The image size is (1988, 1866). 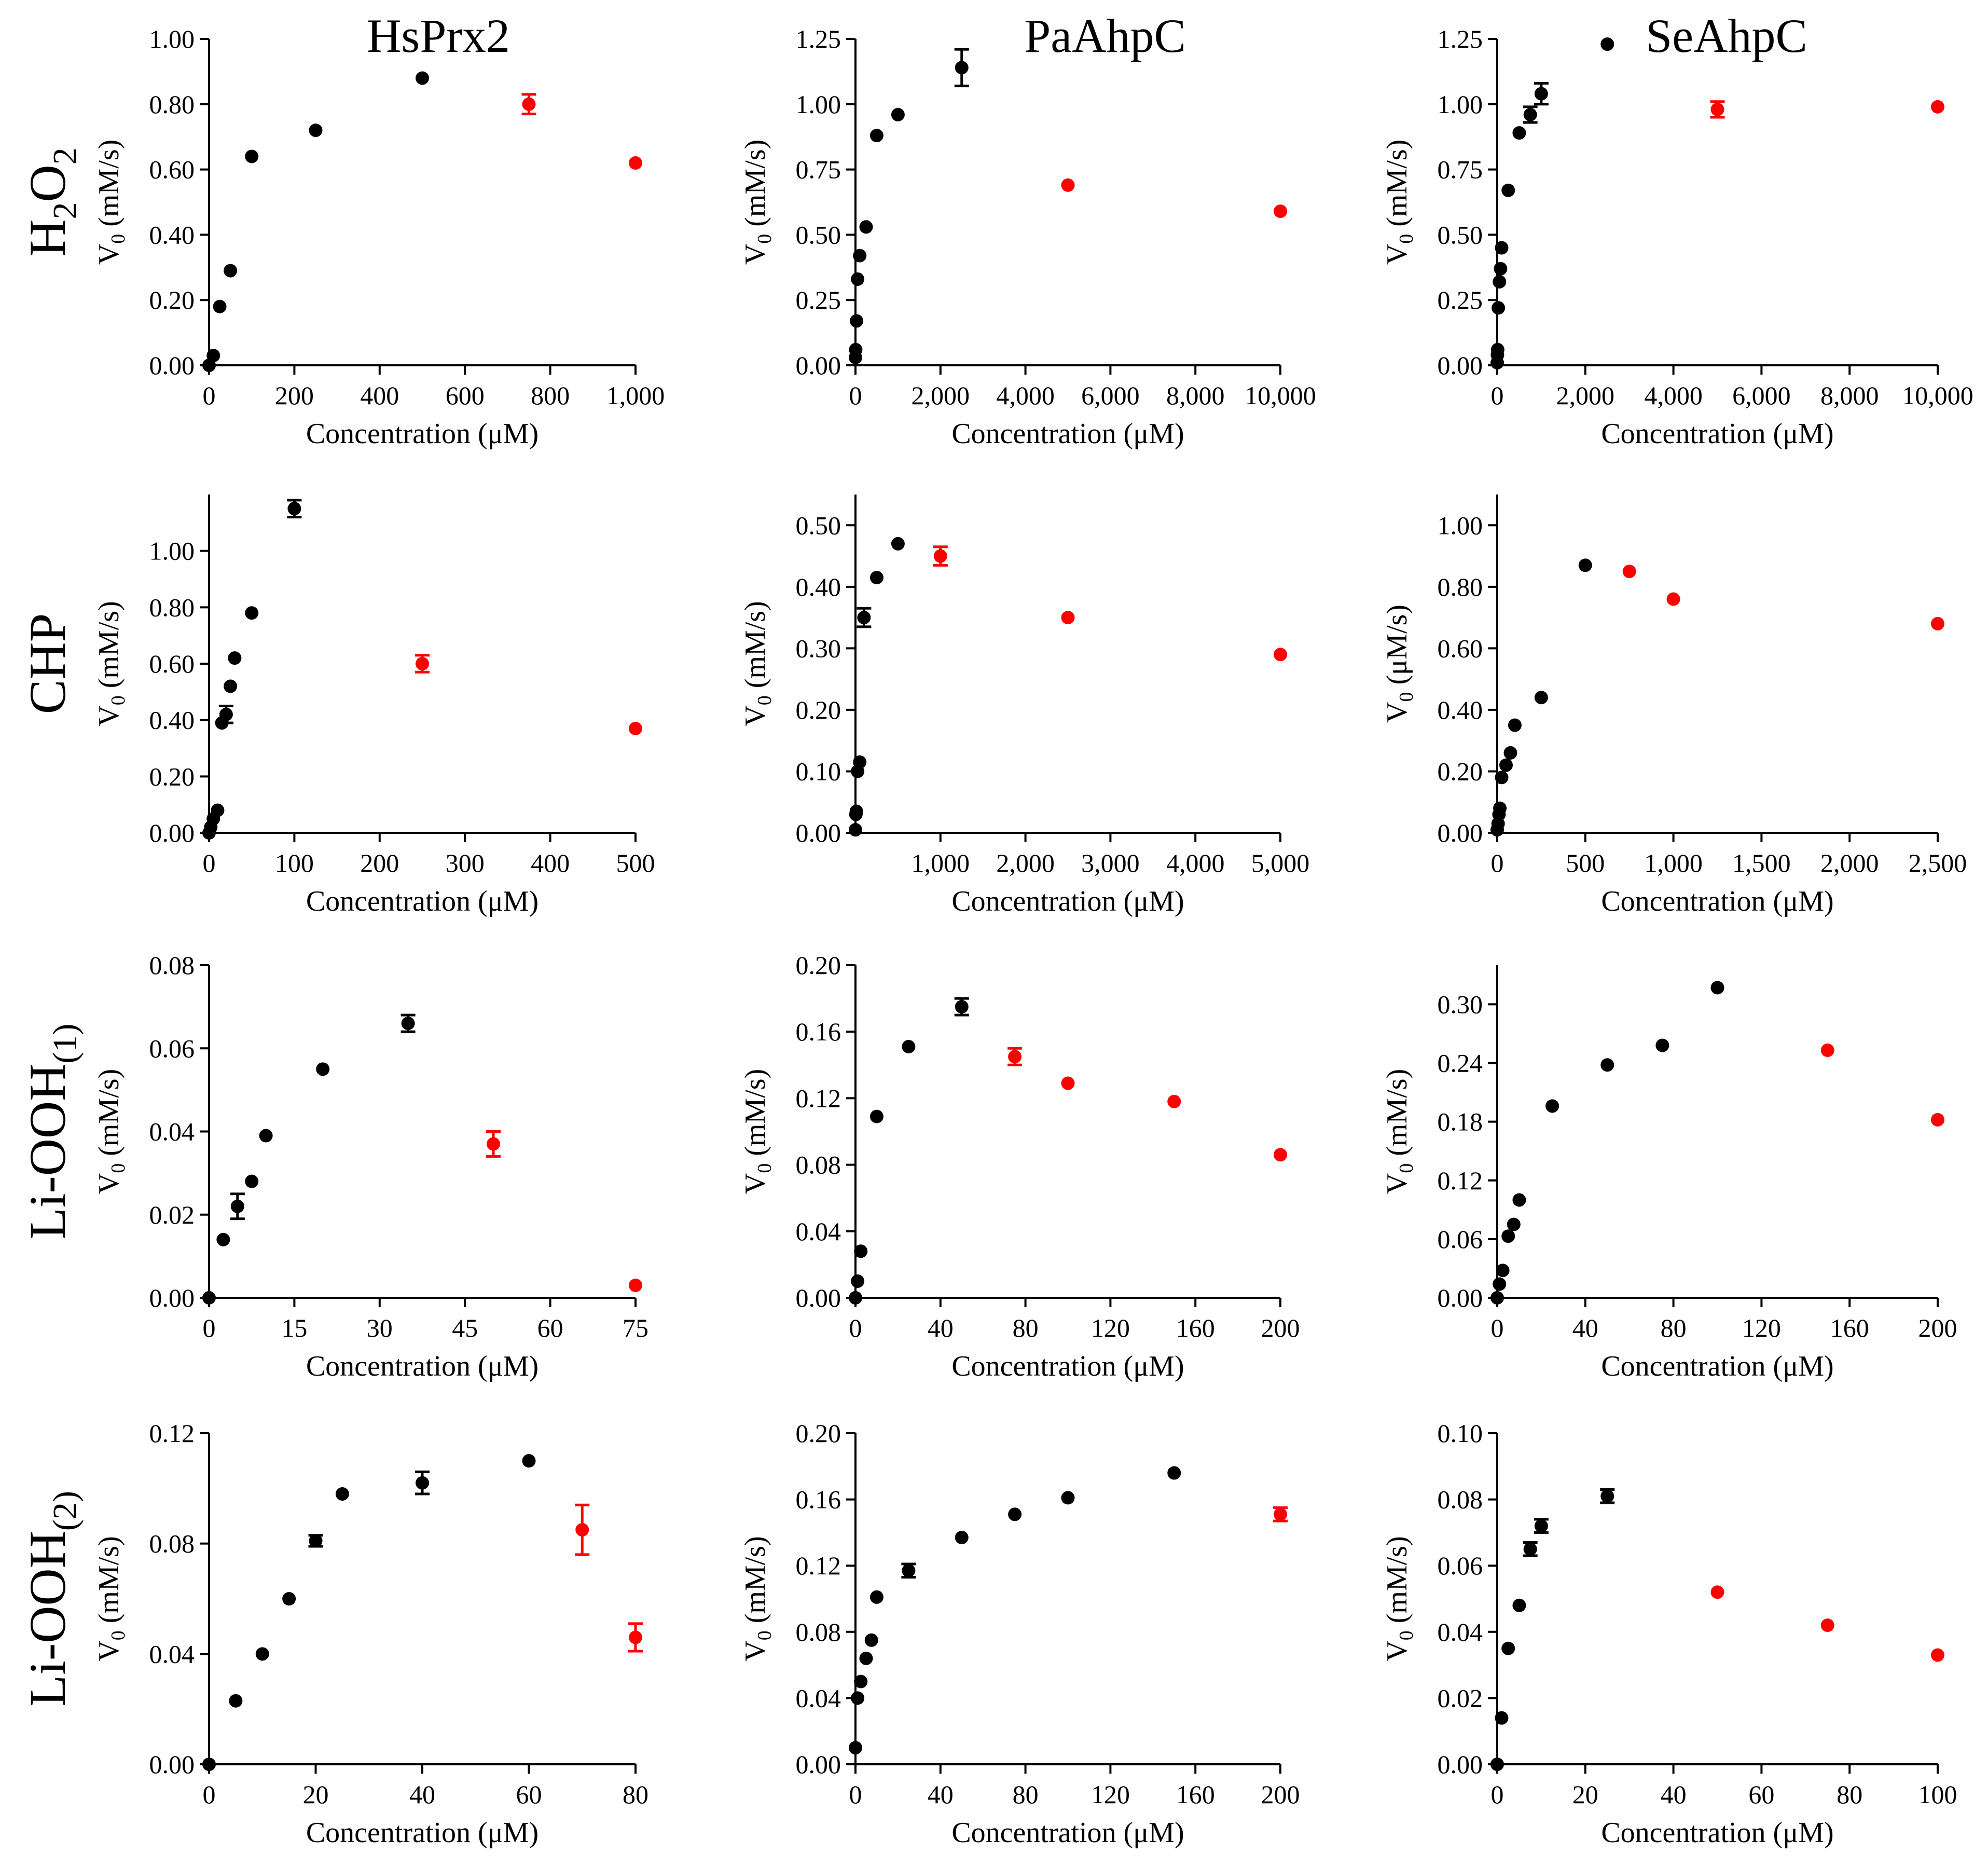 What do you see at coordinates (1937, 395) in the screenshot?
I see `x-tick-label: 10,000` at bounding box center [1937, 395].